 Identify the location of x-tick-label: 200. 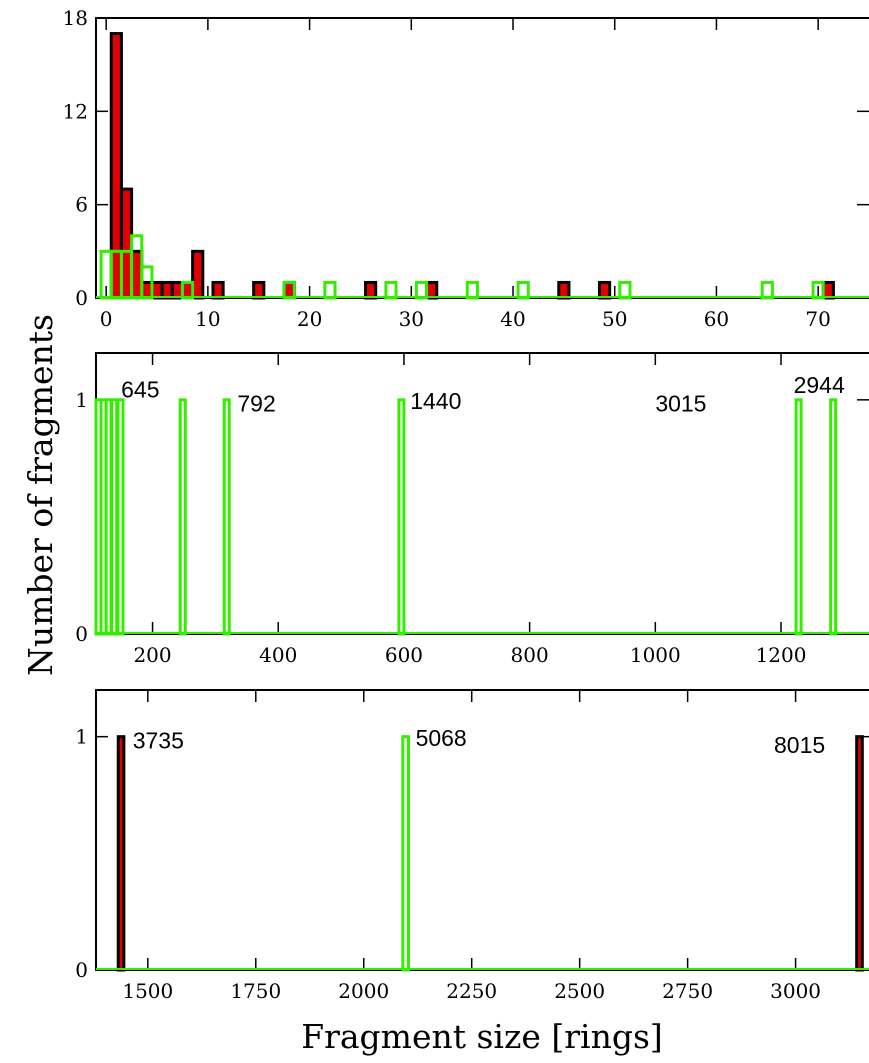
(152, 655).